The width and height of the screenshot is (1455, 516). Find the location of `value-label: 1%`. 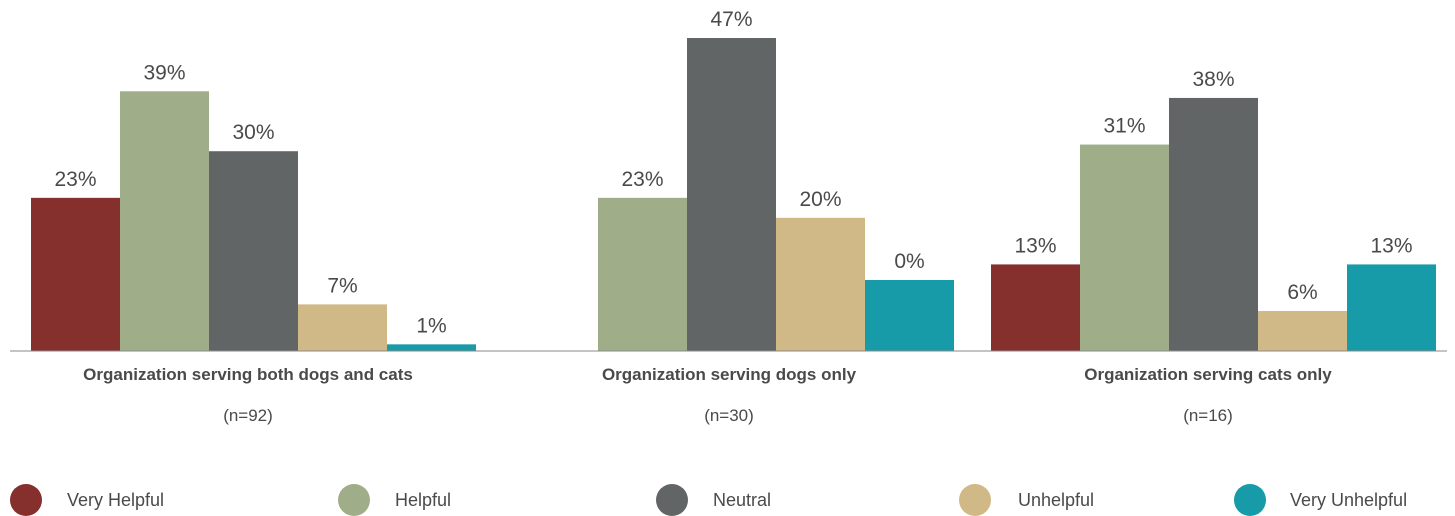

value-label: 1% is located at coordinates (431, 325).